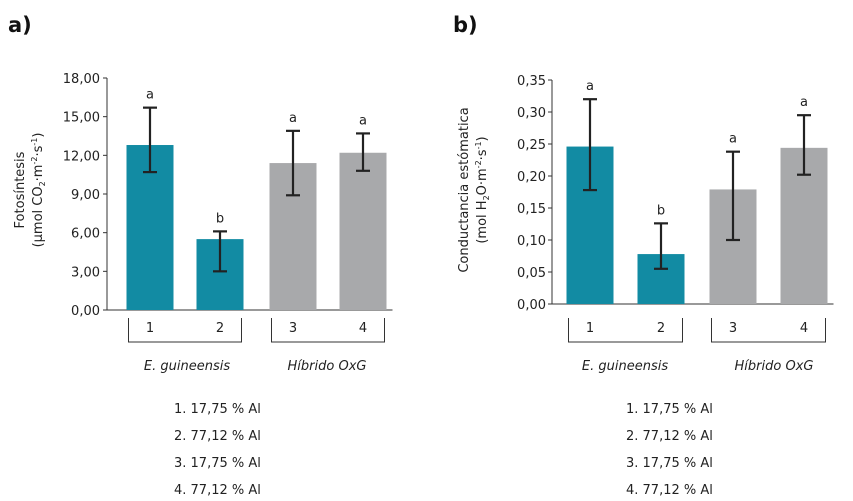  Describe the element at coordinates (20, 25) in the screenshot. I see `panel-label-a: a)` at that location.